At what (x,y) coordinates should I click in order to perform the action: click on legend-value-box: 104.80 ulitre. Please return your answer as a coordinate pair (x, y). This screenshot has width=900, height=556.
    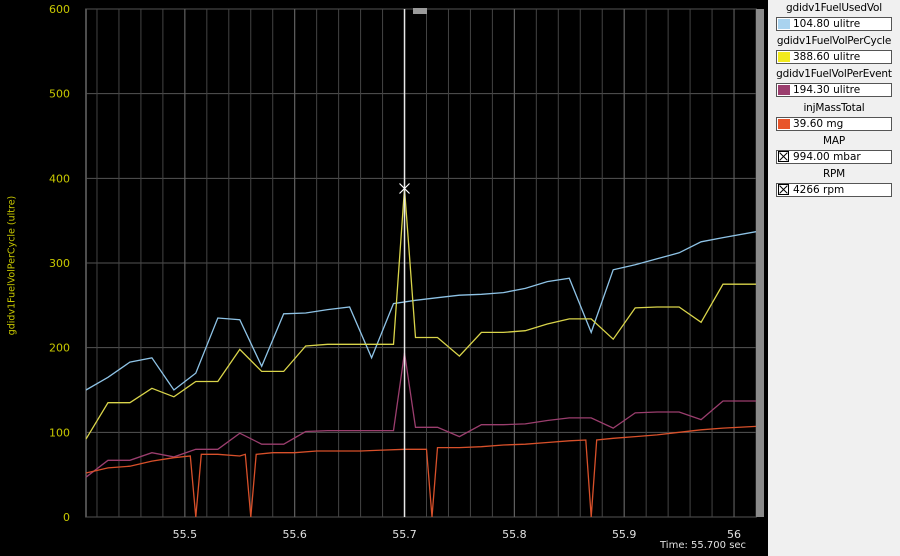
    Looking at the image, I should click on (834, 24).